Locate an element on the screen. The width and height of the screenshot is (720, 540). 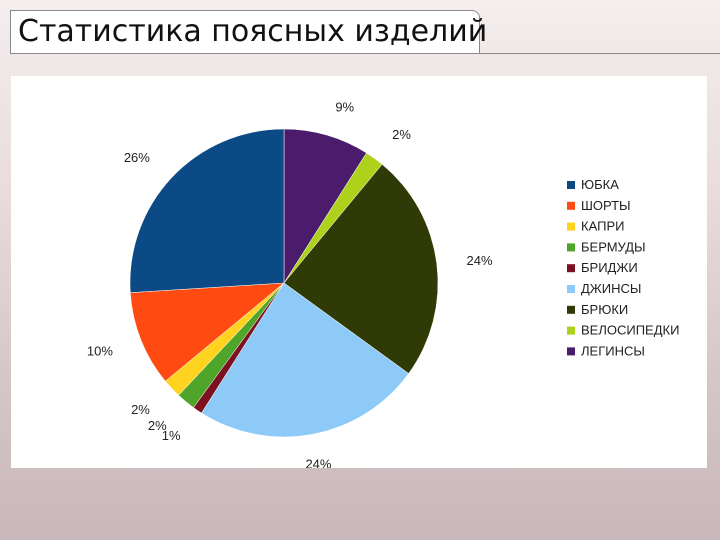
slice-label-9: 9% is located at coordinates (344, 106).